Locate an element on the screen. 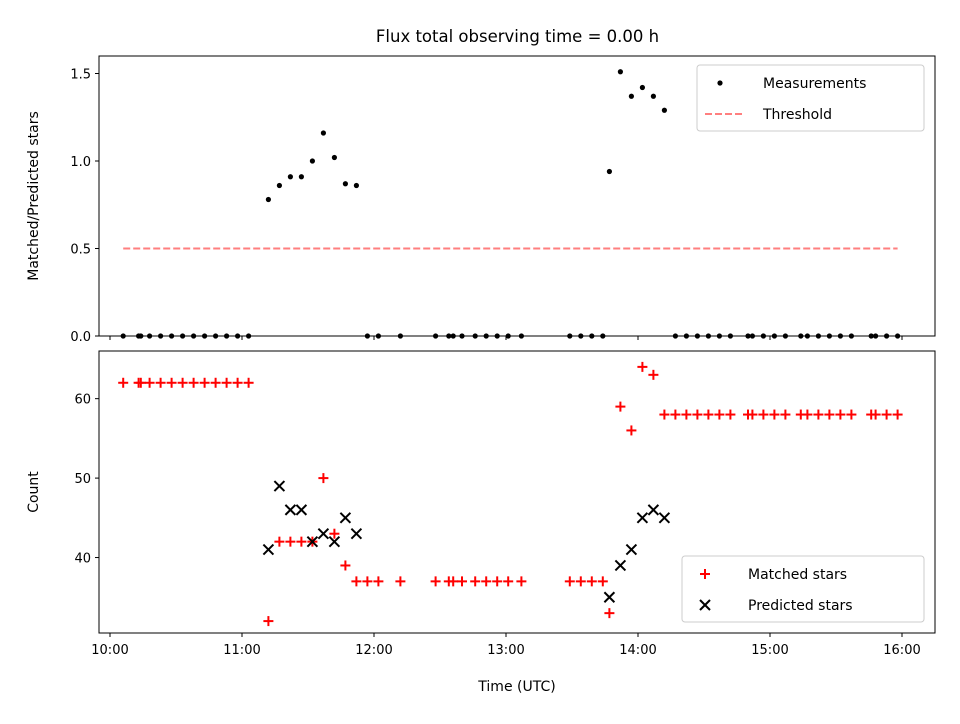 Image resolution: width=960 pixels, height=724 pixels. bottom-legend: Matched stars Predicted stars is located at coordinates (803, 589).